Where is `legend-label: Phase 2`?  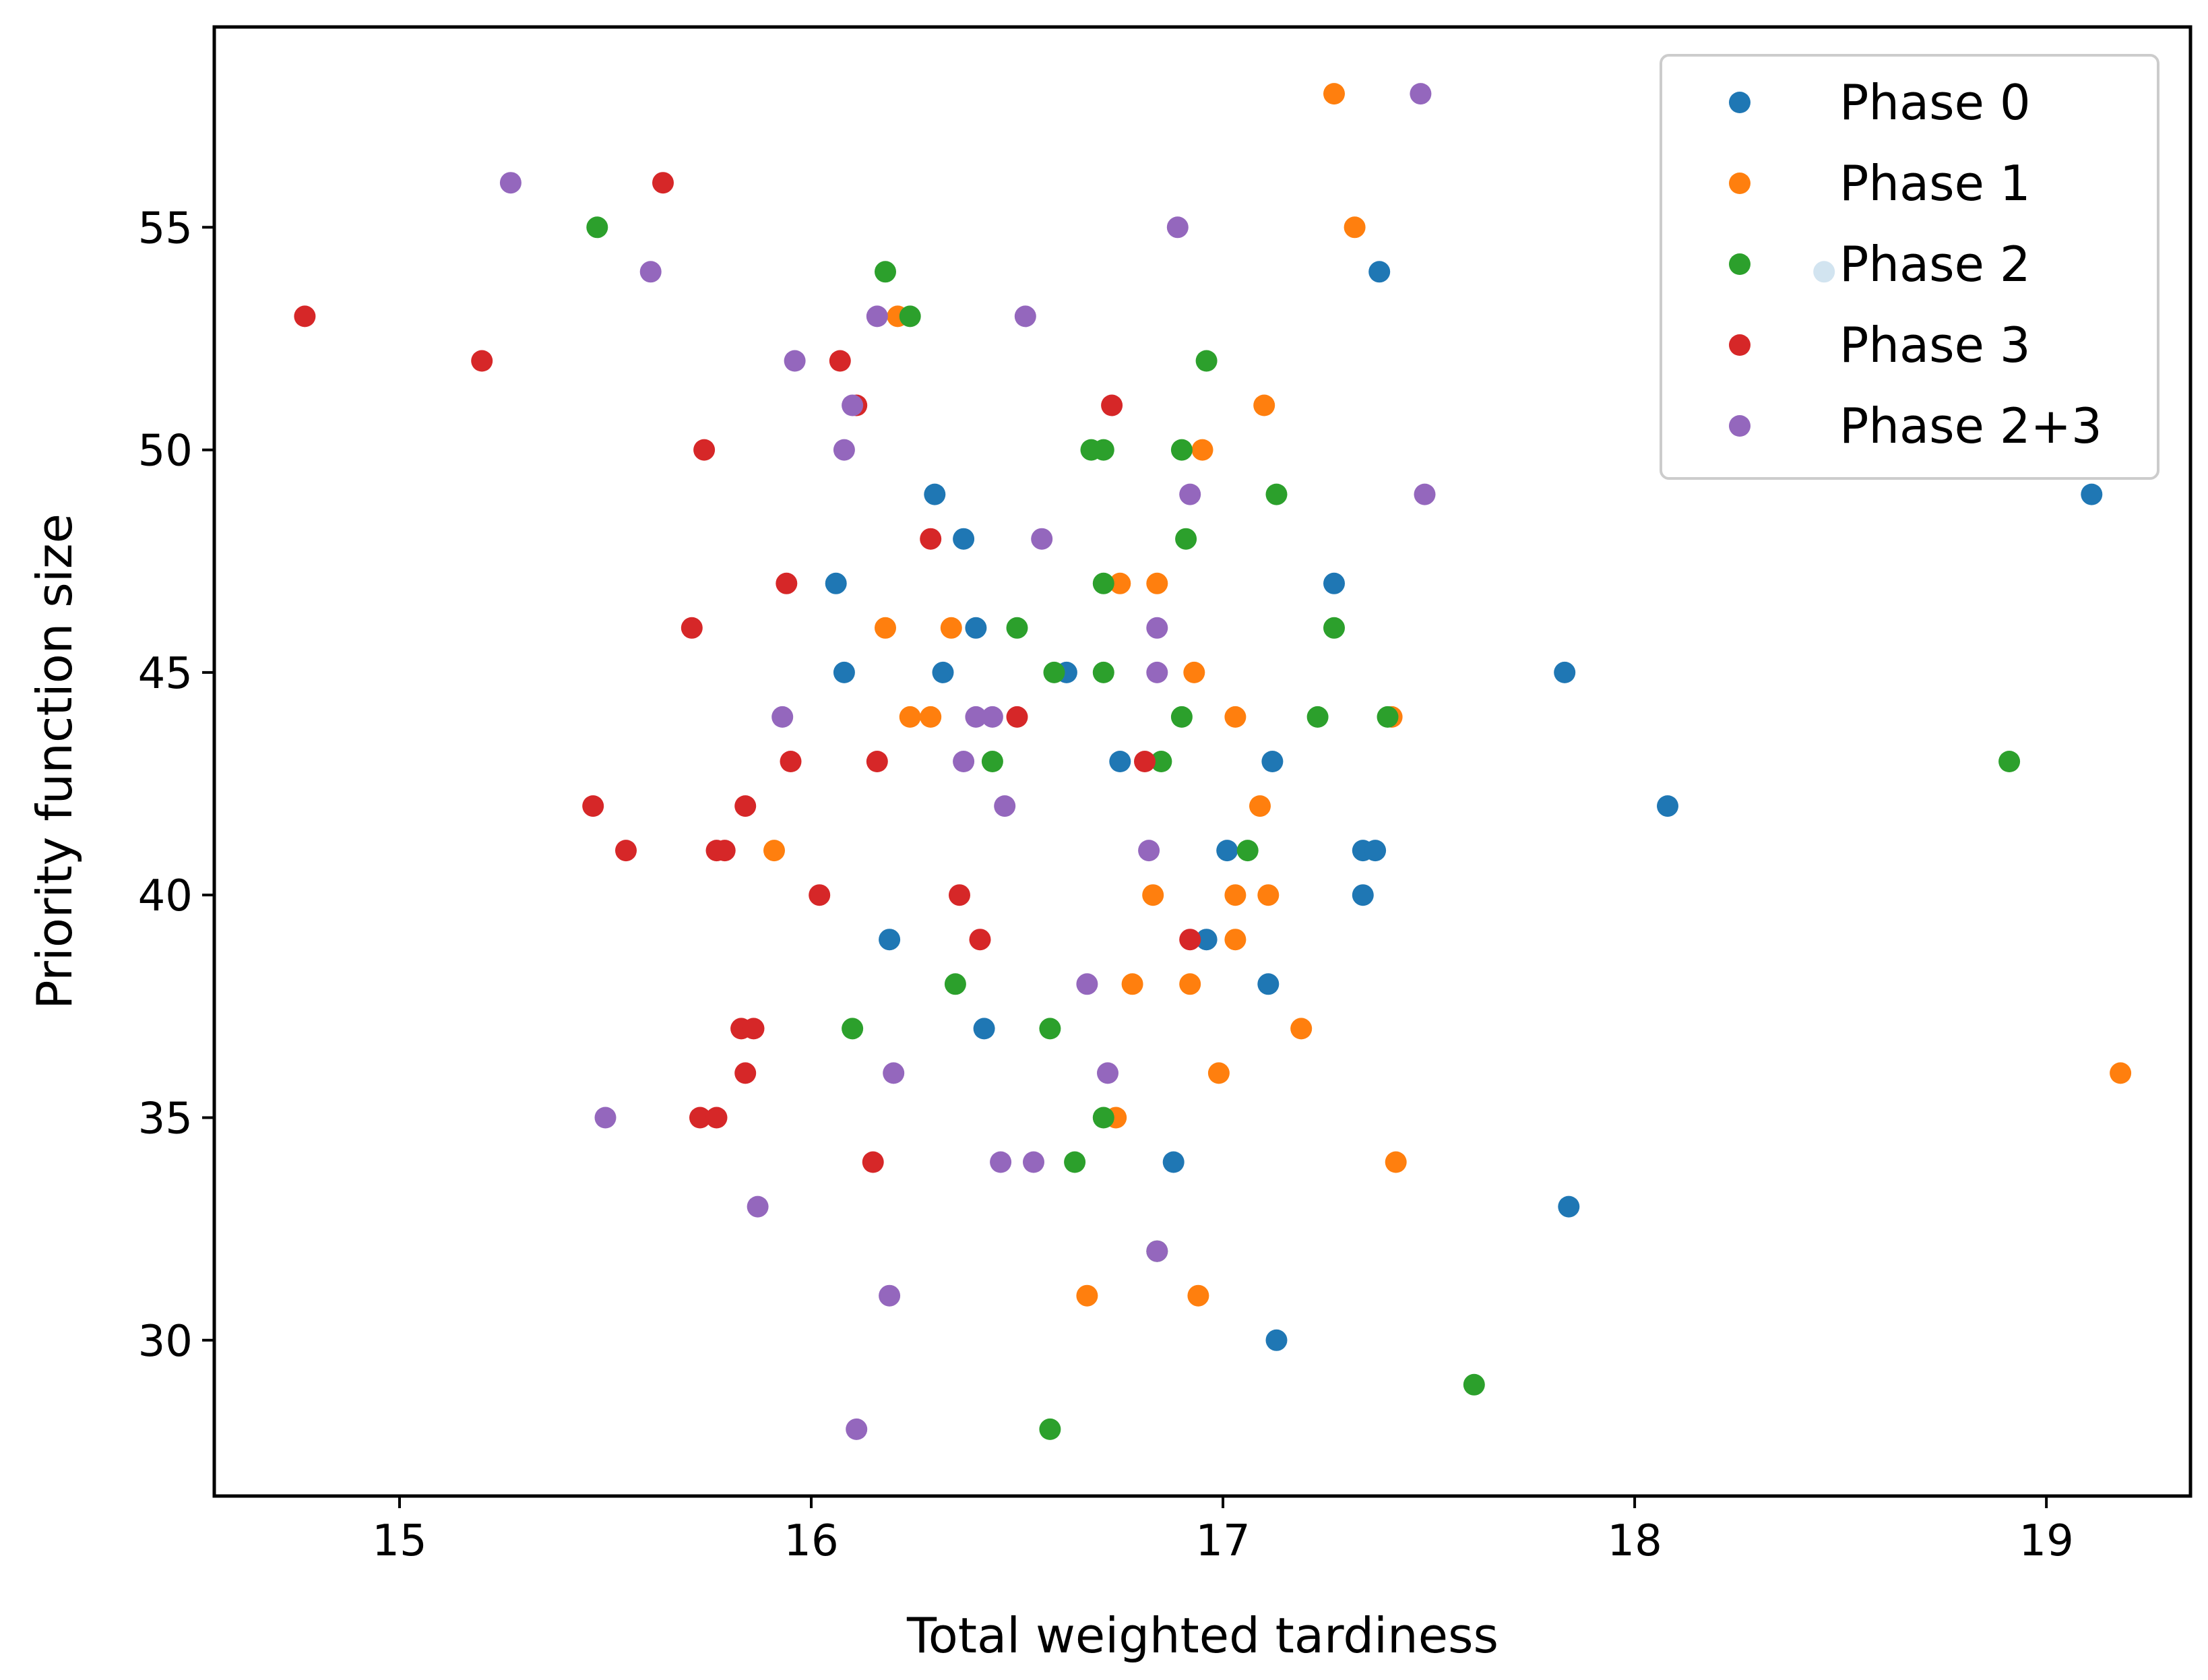
legend-label: Phase 2 is located at coordinates (1935, 264).